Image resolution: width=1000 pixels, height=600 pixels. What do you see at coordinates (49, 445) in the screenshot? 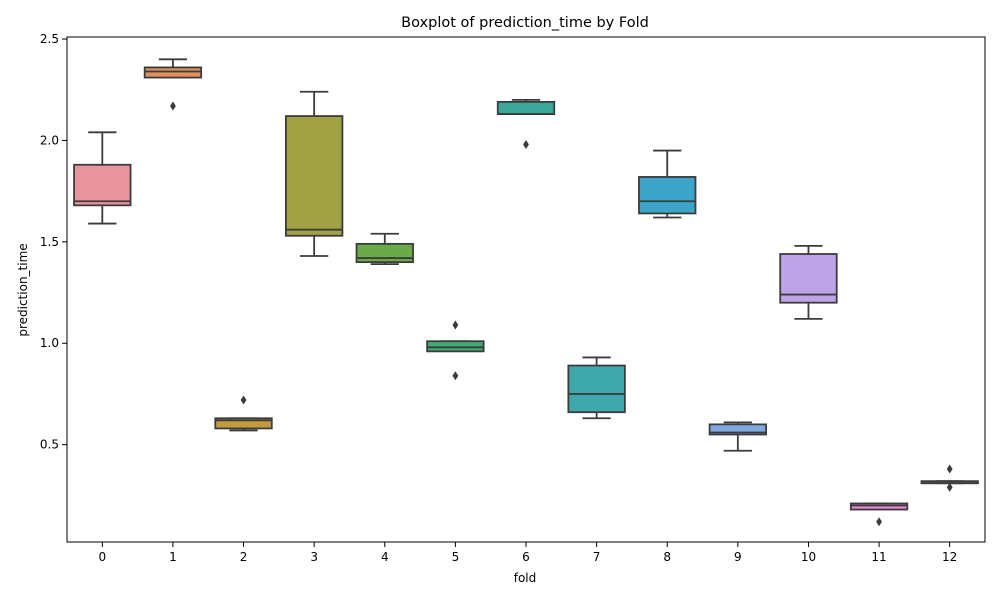
I see `y-tick-label: 0.5` at bounding box center [49, 445].